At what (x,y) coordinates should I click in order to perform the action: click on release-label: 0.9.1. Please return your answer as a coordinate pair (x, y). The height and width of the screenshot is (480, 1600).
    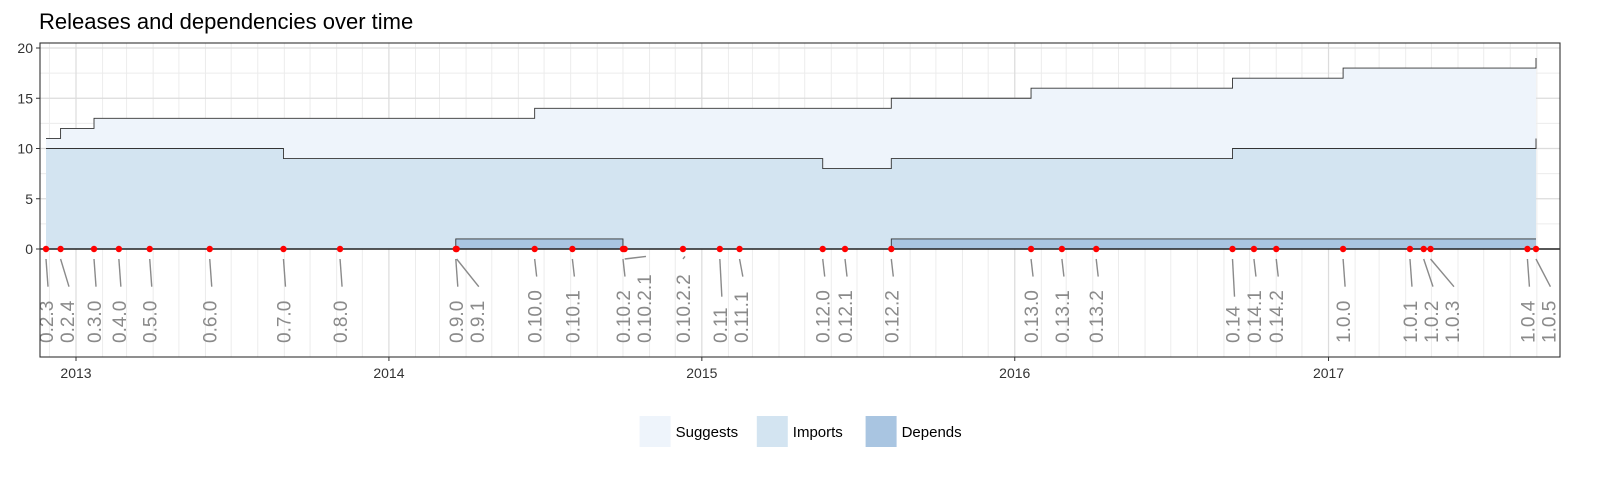
    Looking at the image, I should click on (478, 322).